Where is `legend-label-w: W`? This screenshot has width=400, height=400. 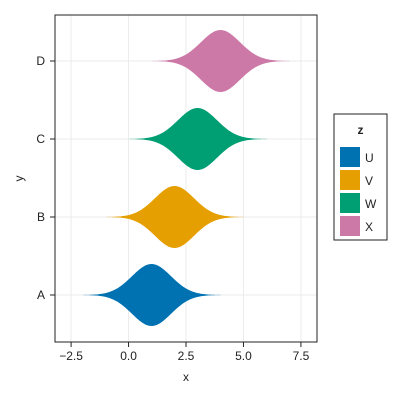 legend-label-w: W is located at coordinates (371, 204).